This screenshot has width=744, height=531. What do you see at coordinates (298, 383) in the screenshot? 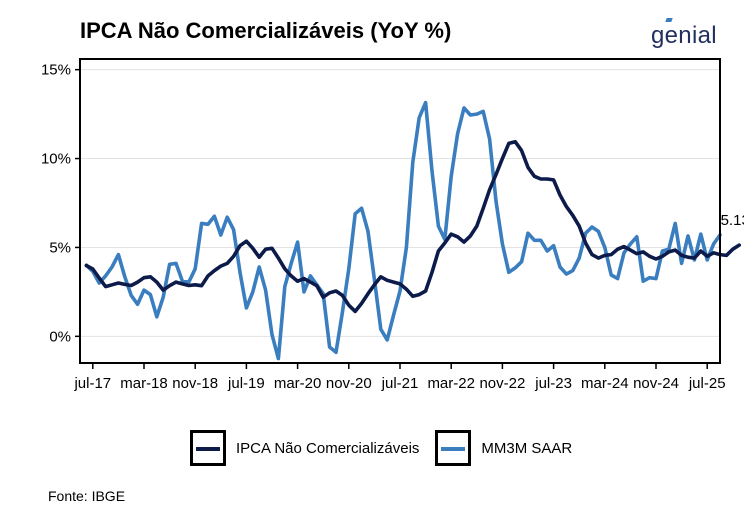
I see `x-tick-label: mar-20` at bounding box center [298, 383].